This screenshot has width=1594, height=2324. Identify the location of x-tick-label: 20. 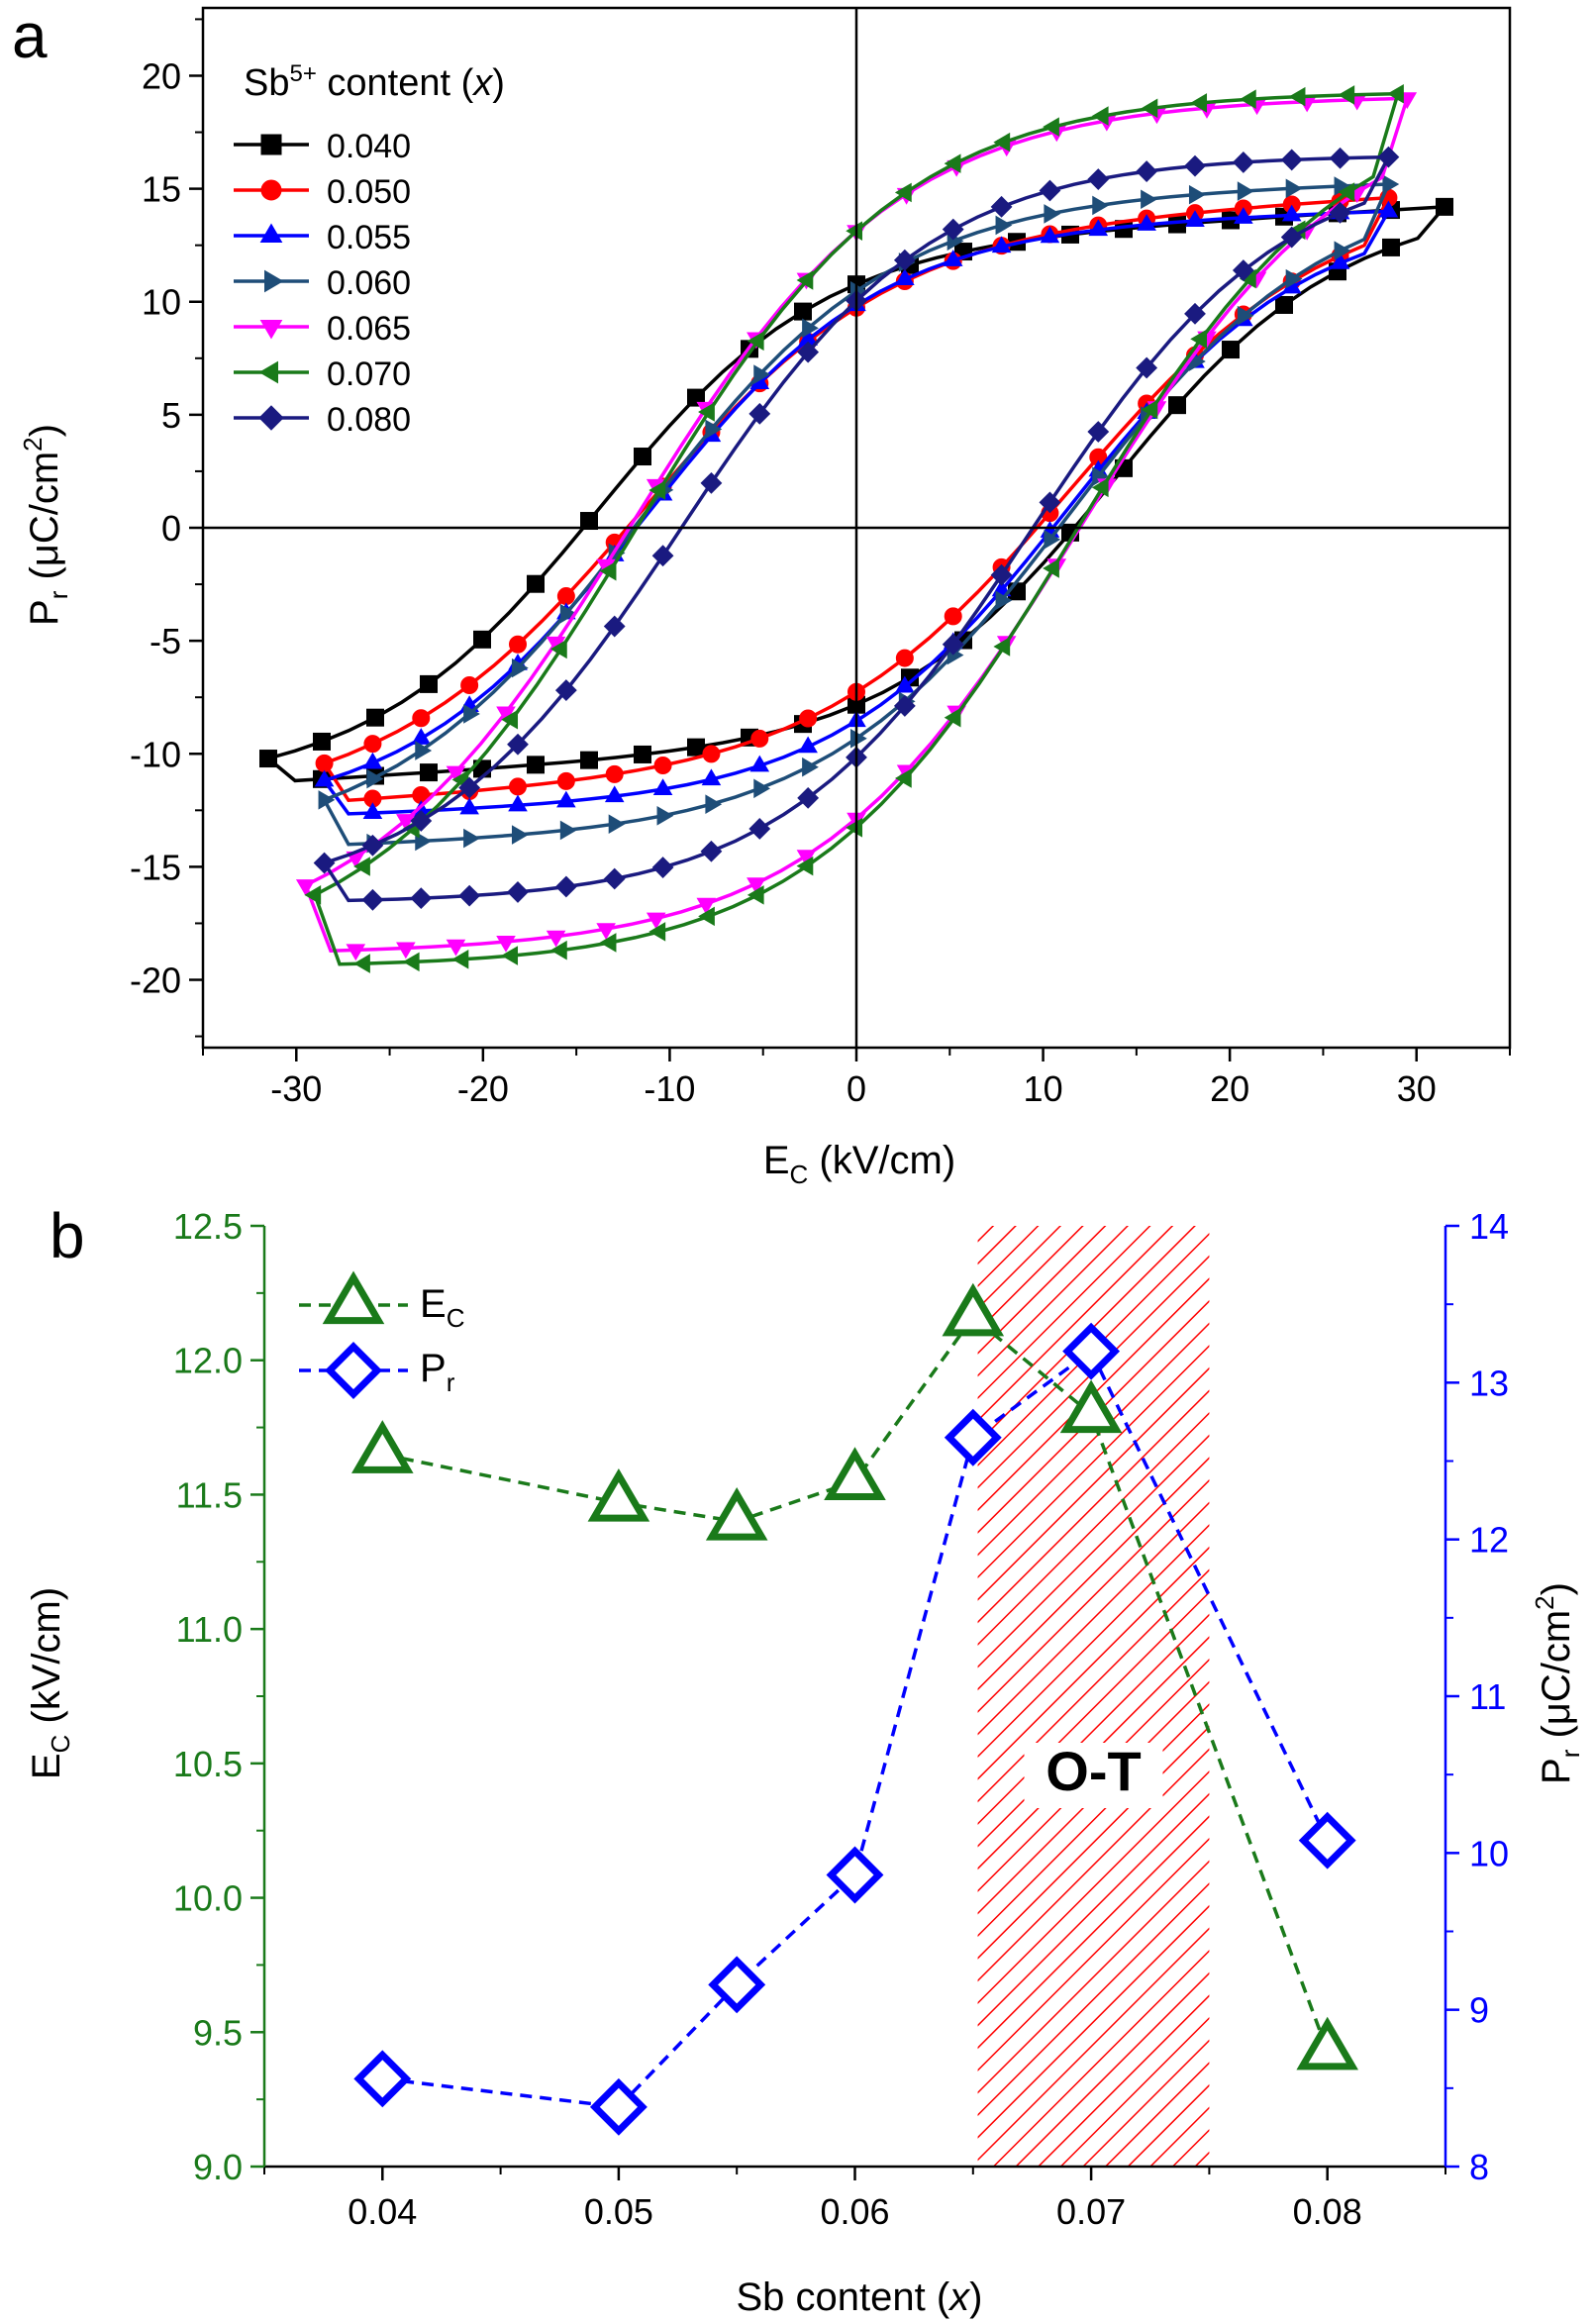
(1230, 1088).